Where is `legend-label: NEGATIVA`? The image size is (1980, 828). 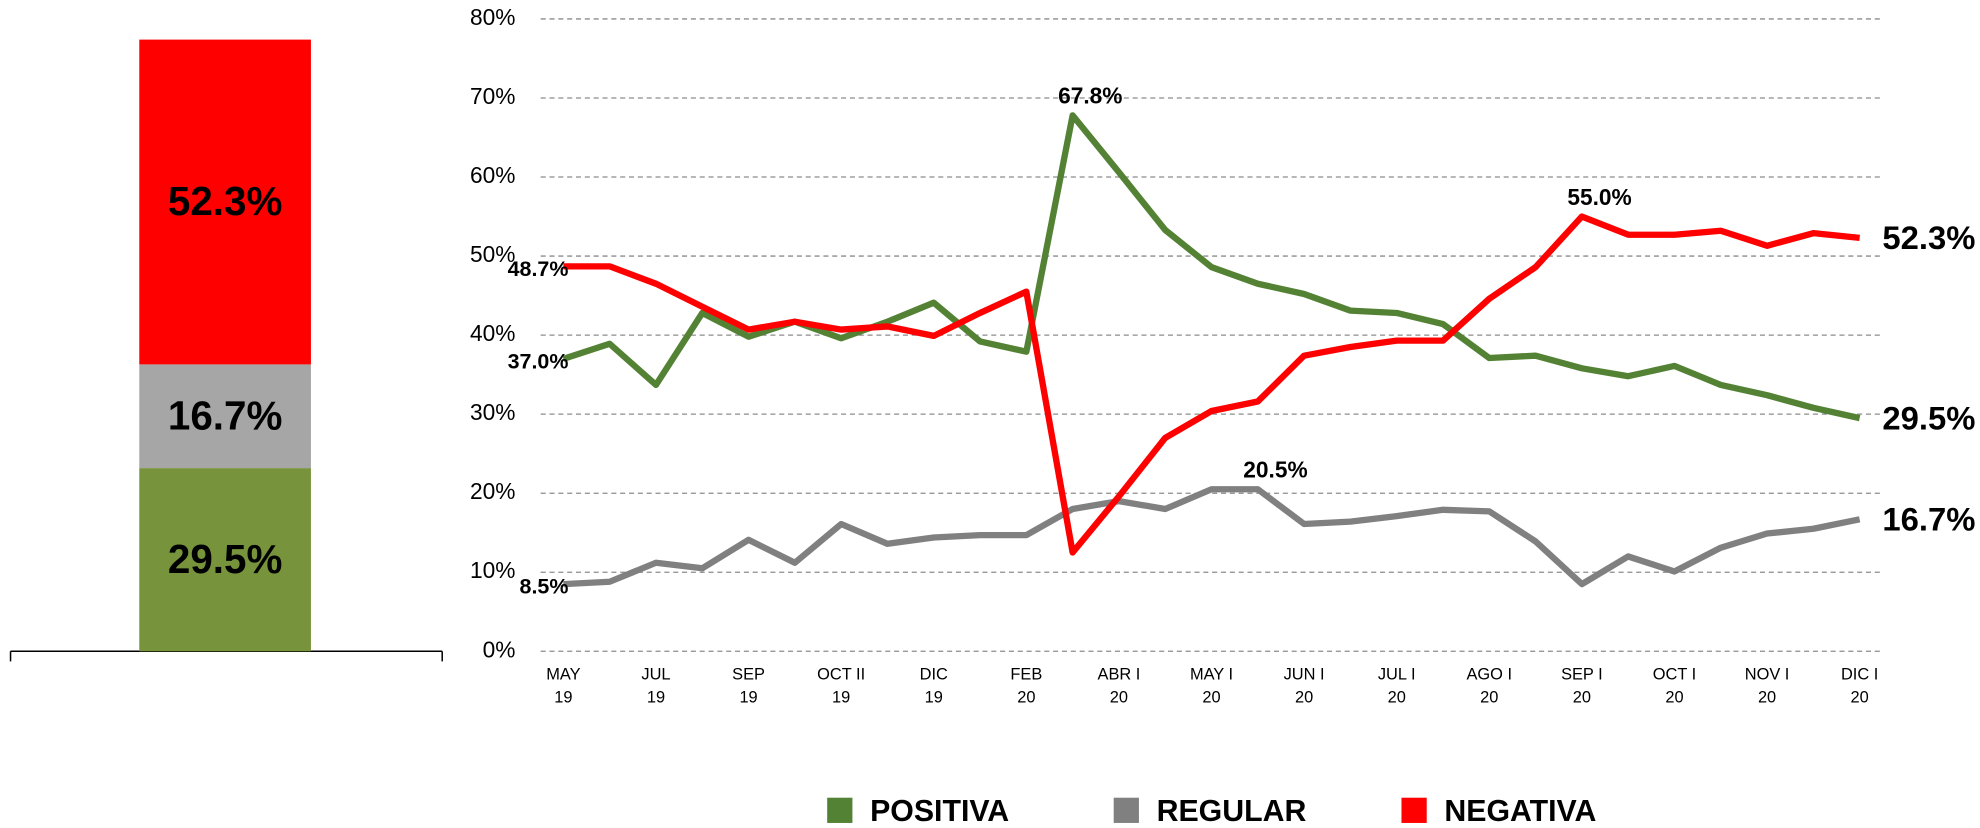
legend-label: NEGATIVA is located at coordinates (1520, 811).